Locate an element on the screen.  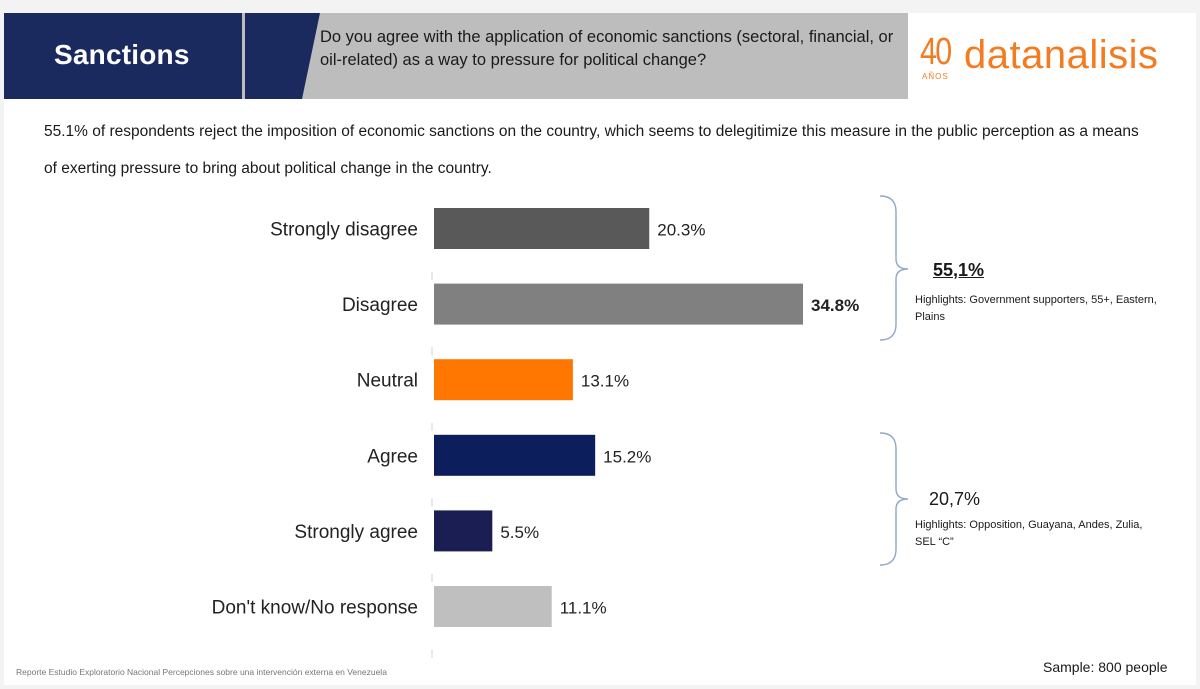
sample-size: Sample: 800 people is located at coordinates (1105, 667).